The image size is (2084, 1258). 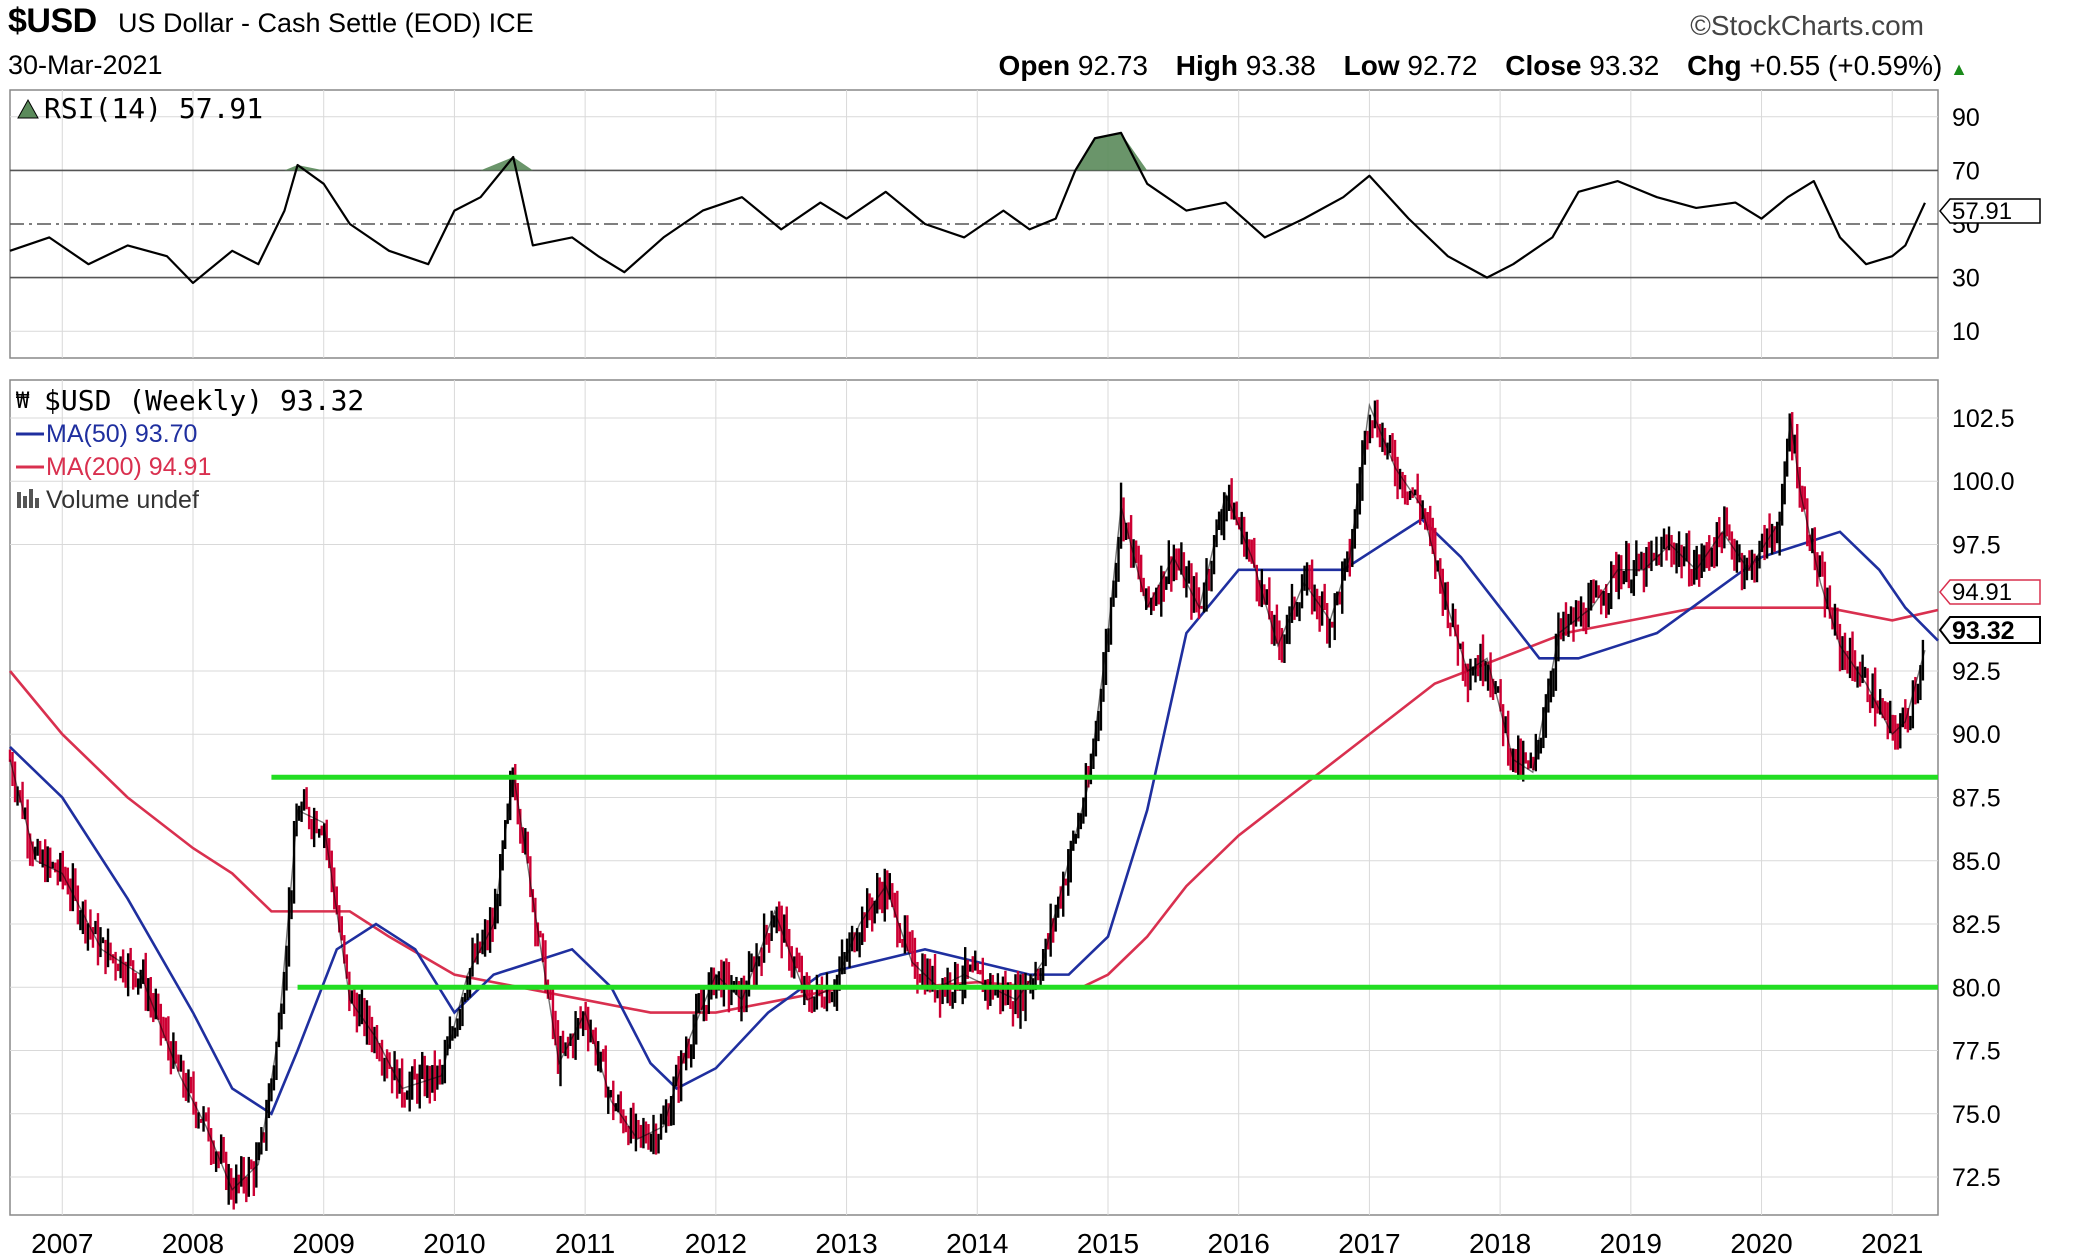 I want to click on x-tick-label: 2019, so click(x=1631, y=1243).